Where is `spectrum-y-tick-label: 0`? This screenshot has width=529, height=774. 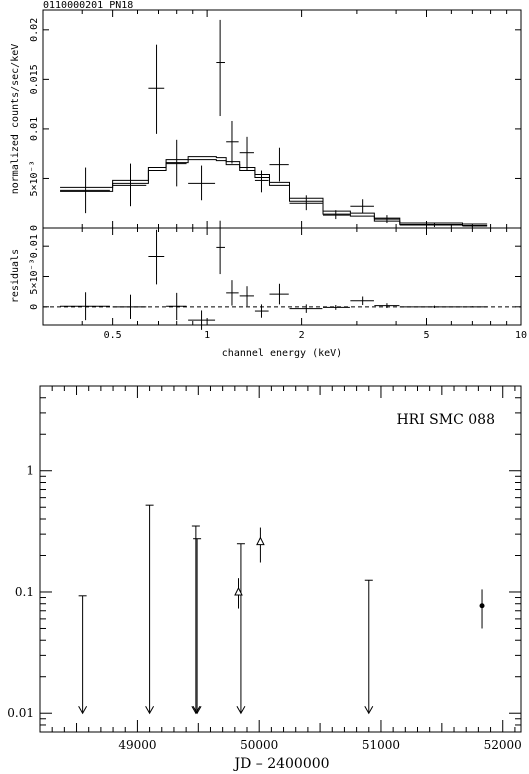
spectrum-y-tick-label: 0 is located at coordinates (34, 228).